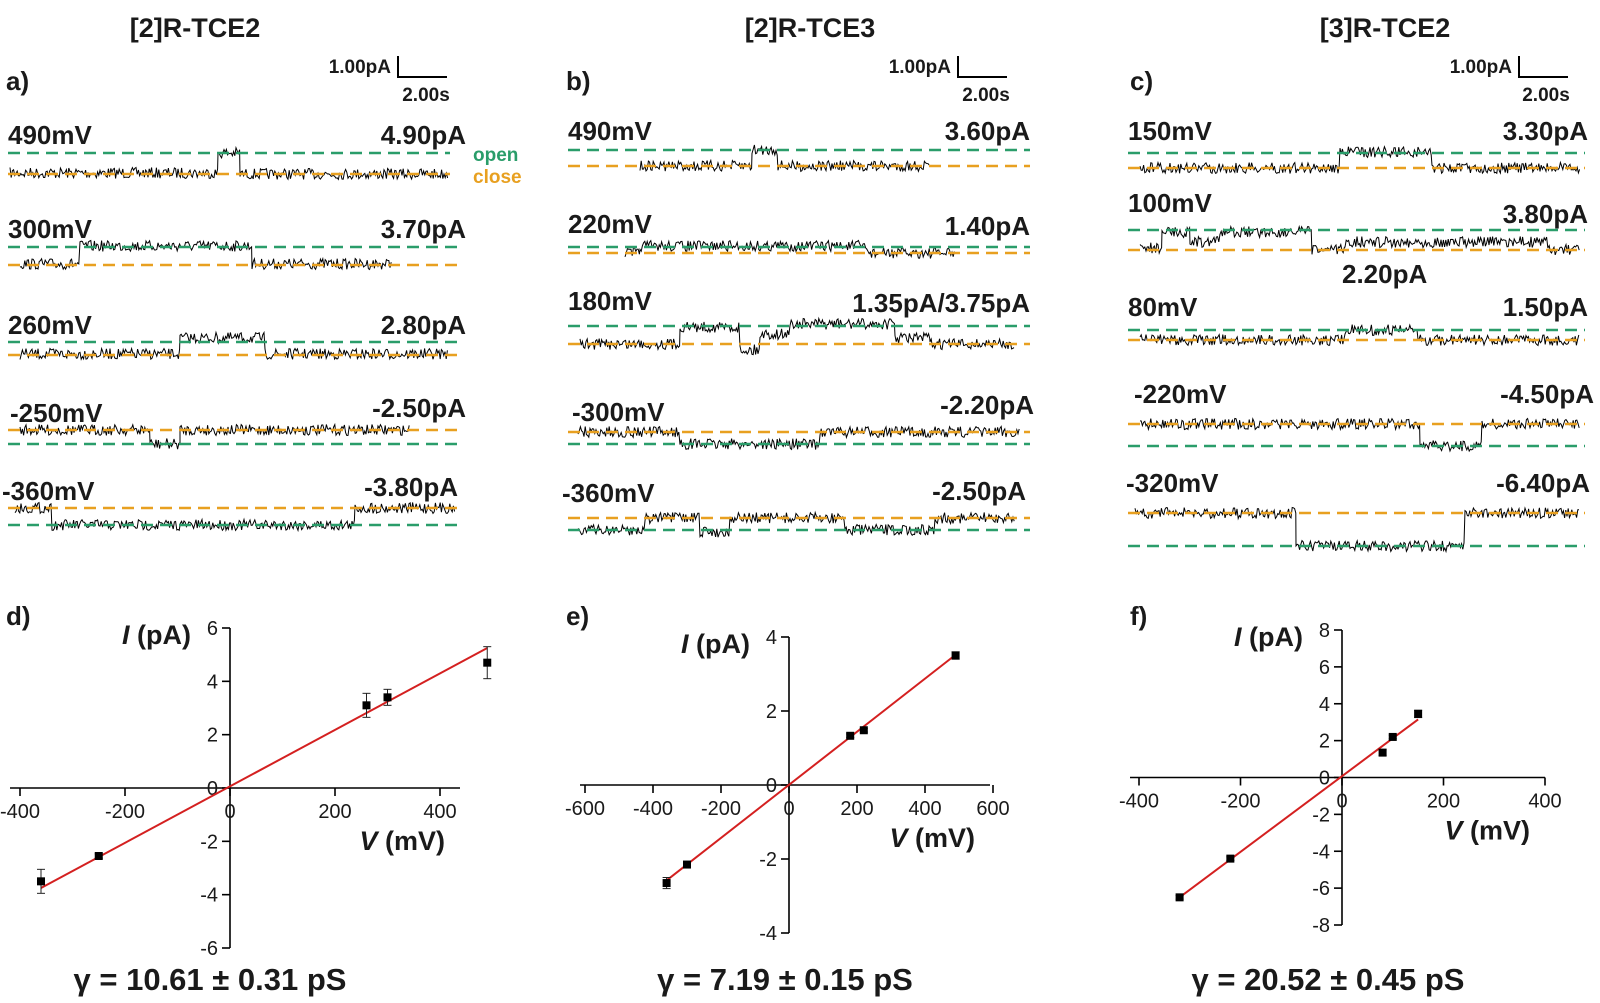 Image resolution: width=1600 pixels, height=1003 pixels. What do you see at coordinates (578, 81) in the screenshot?
I see `panel-label-b: b)` at bounding box center [578, 81].